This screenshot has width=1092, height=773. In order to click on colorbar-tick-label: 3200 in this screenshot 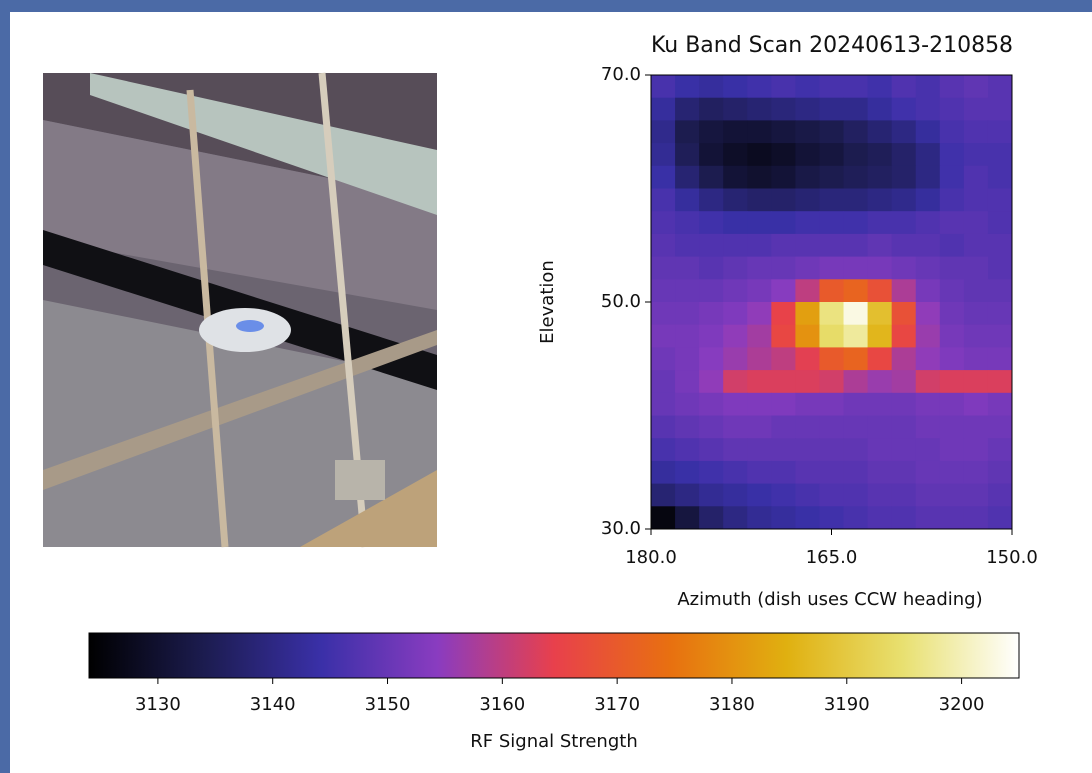, I will do `click(962, 704)`.